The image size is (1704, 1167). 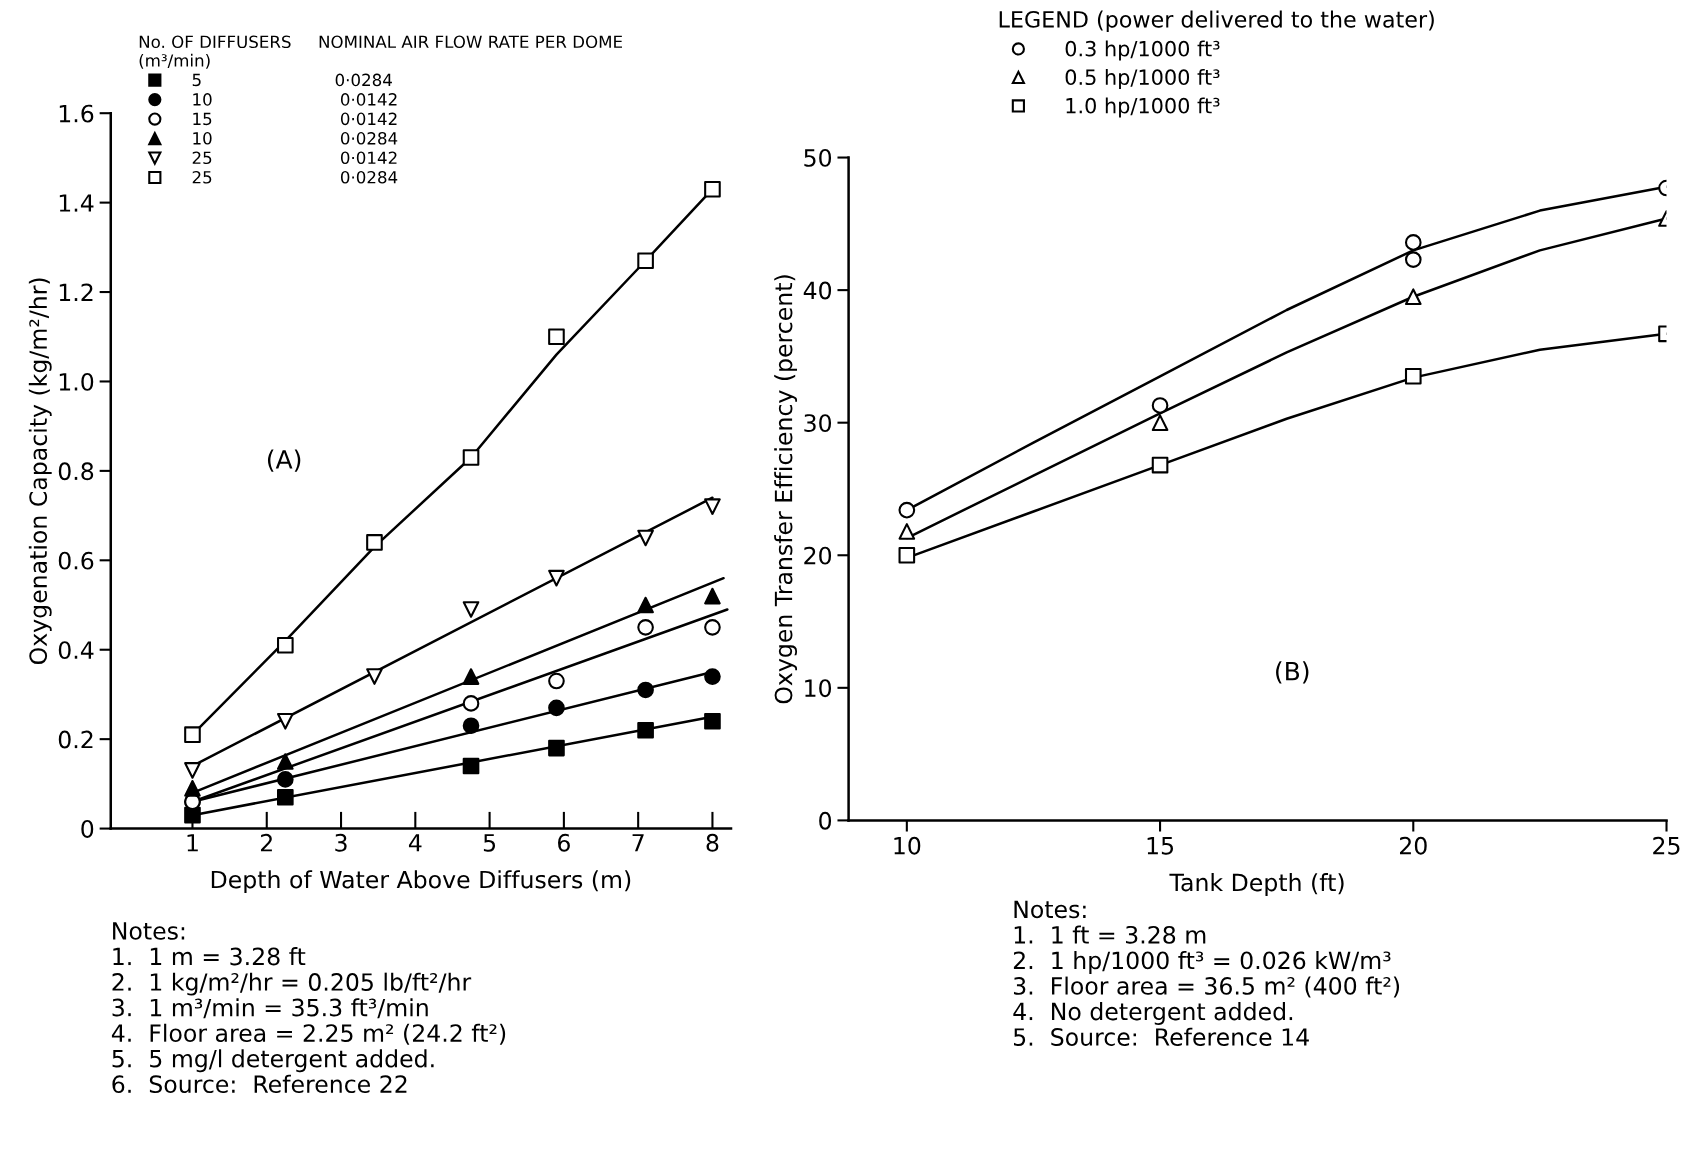 What do you see at coordinates (564, 842) in the screenshot?
I see `x-tick-label: 6` at bounding box center [564, 842].